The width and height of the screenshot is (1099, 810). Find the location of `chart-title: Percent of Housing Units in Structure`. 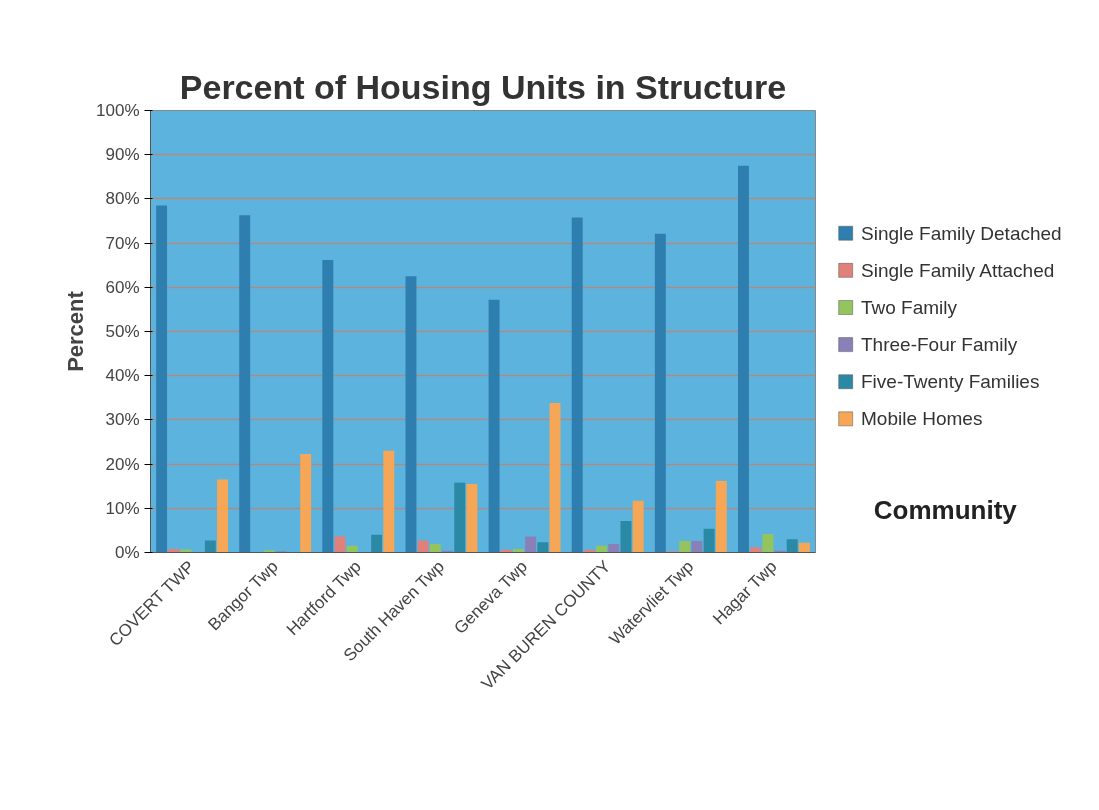

chart-title: Percent of Housing Units in Structure is located at coordinates (483, 86).